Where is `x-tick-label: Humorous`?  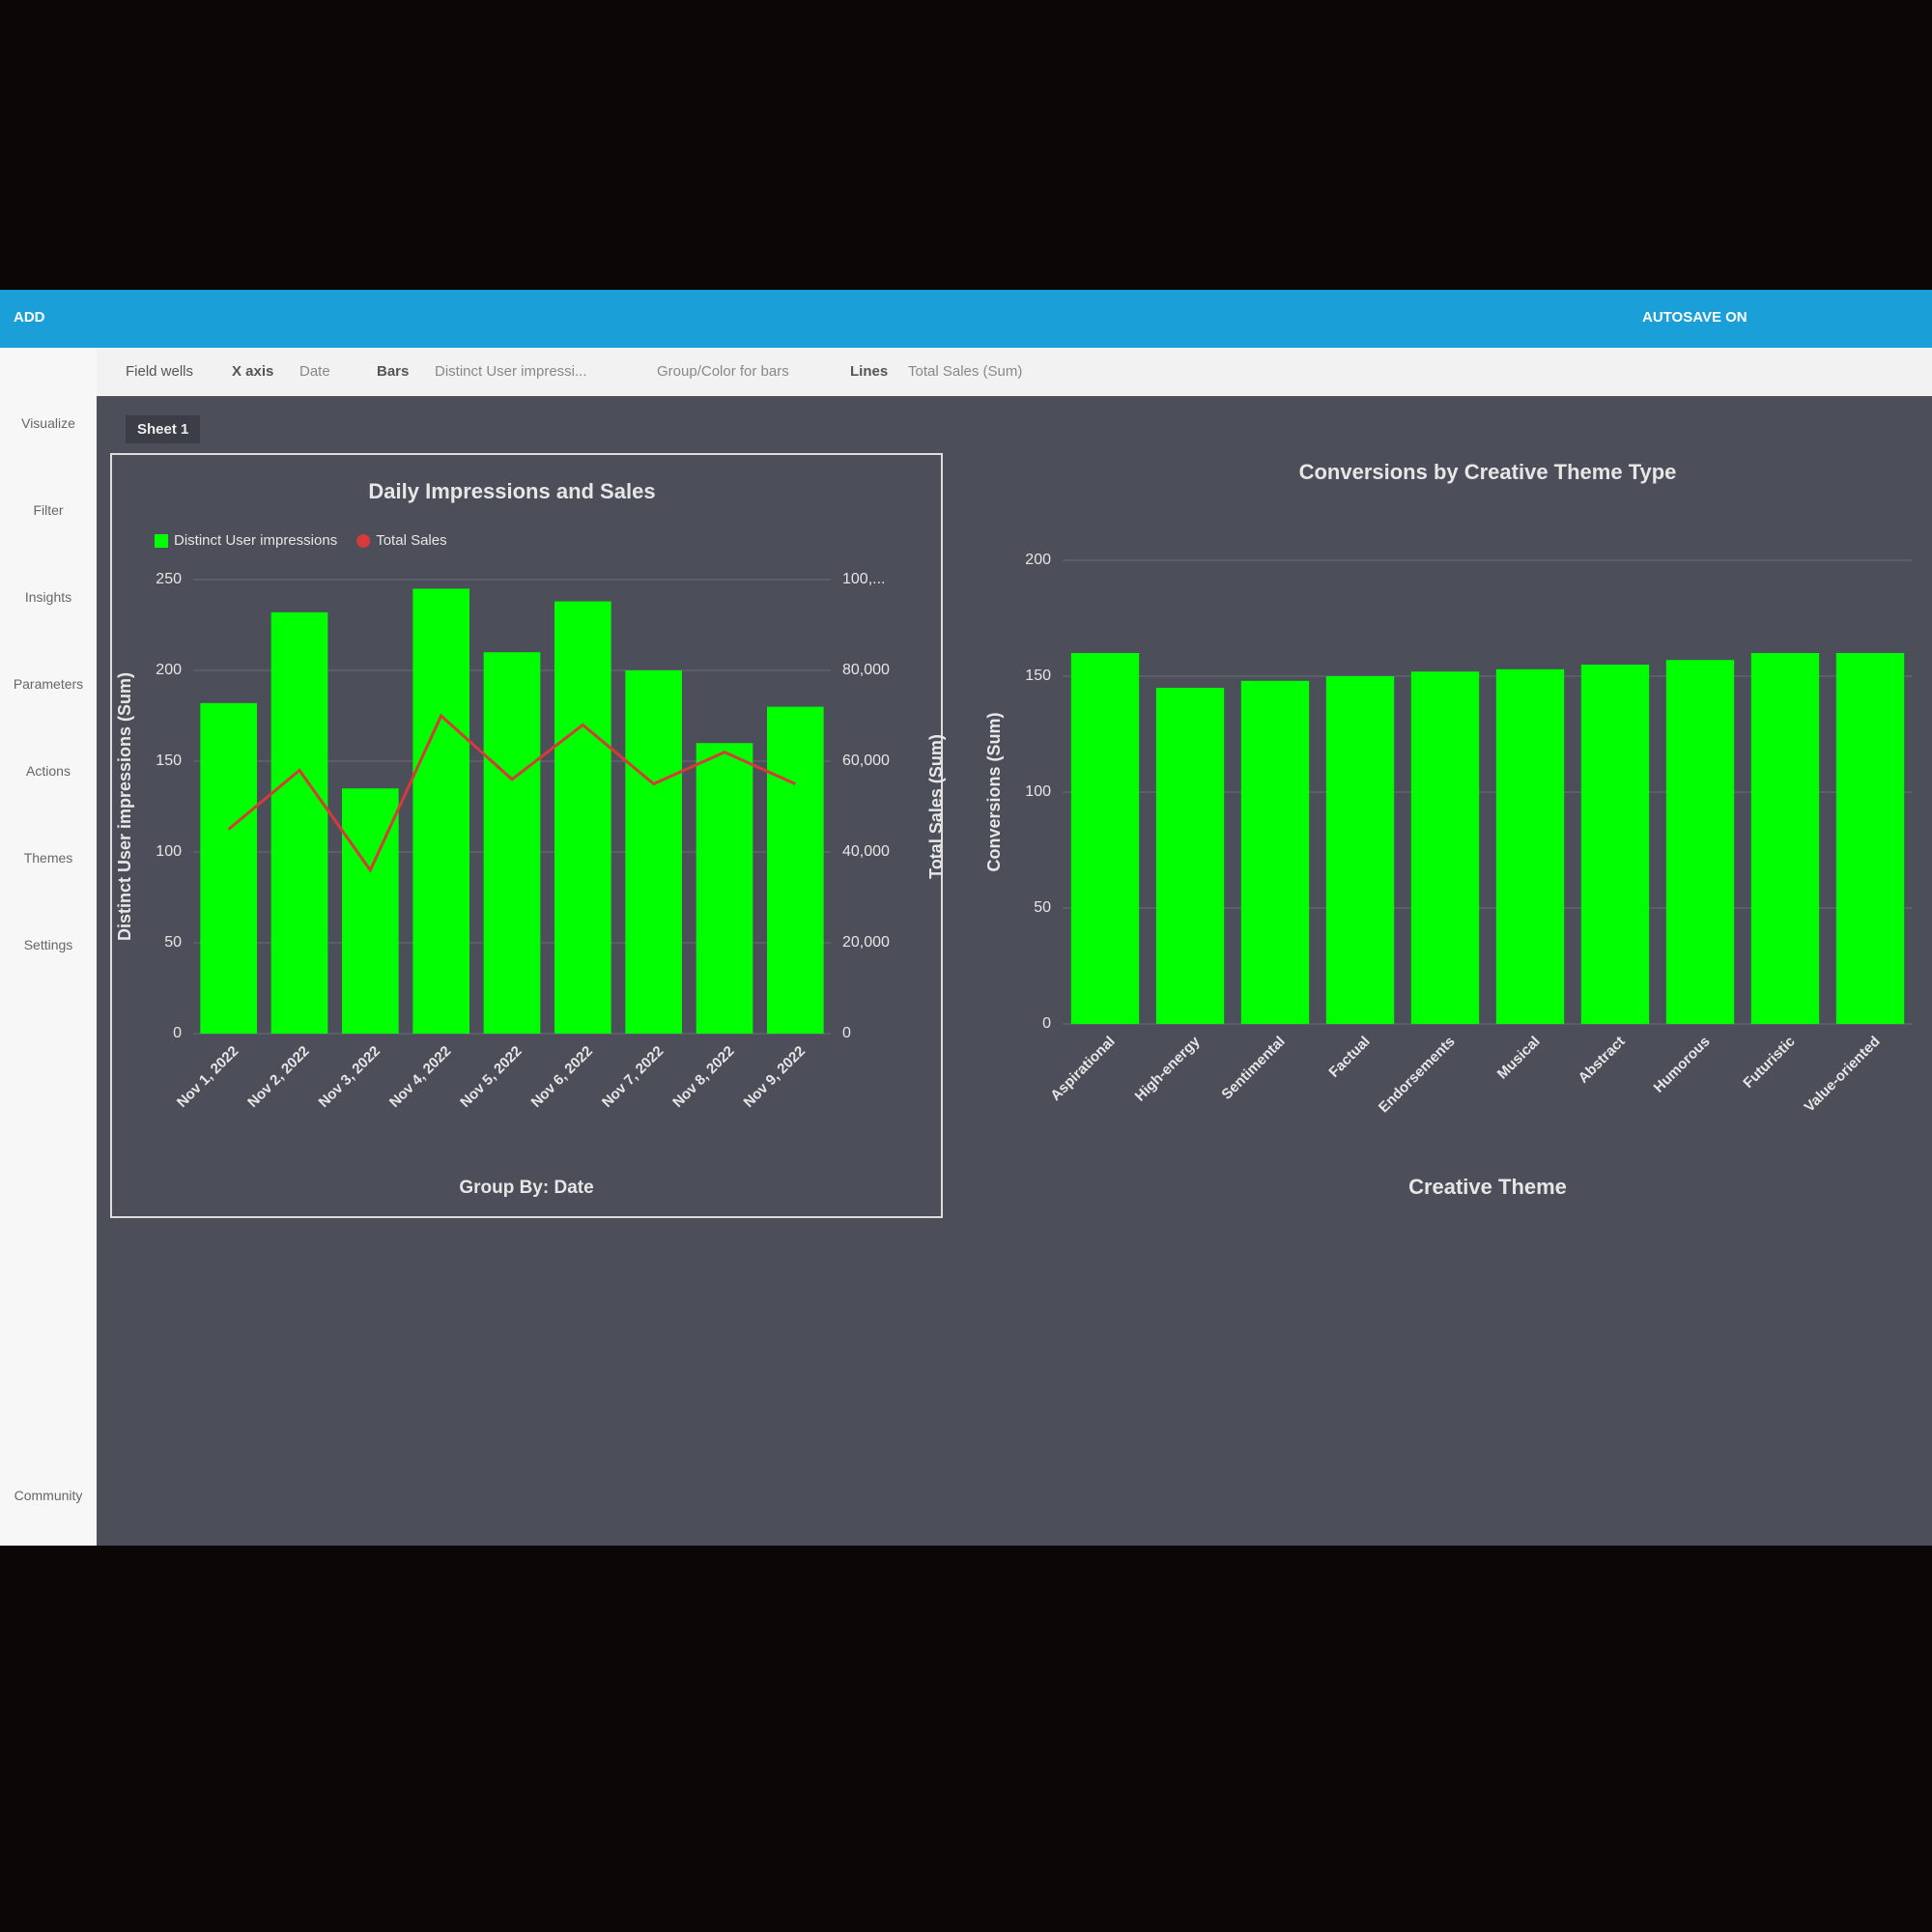 x-tick-label: Humorous is located at coordinates (1682, 1065).